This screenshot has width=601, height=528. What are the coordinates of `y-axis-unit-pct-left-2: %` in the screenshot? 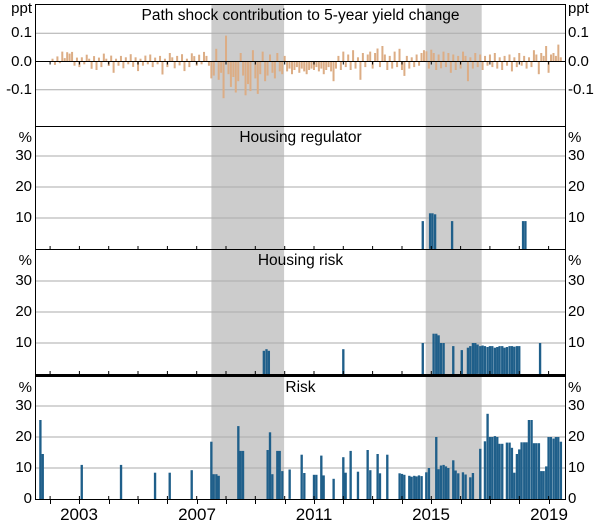 It's located at (25, 260).